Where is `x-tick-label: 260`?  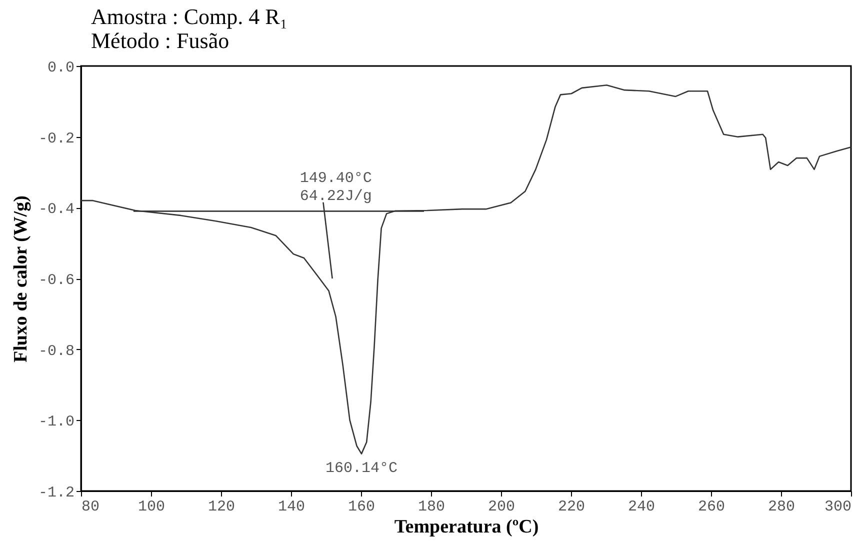
x-tick-label: 260 is located at coordinates (712, 507).